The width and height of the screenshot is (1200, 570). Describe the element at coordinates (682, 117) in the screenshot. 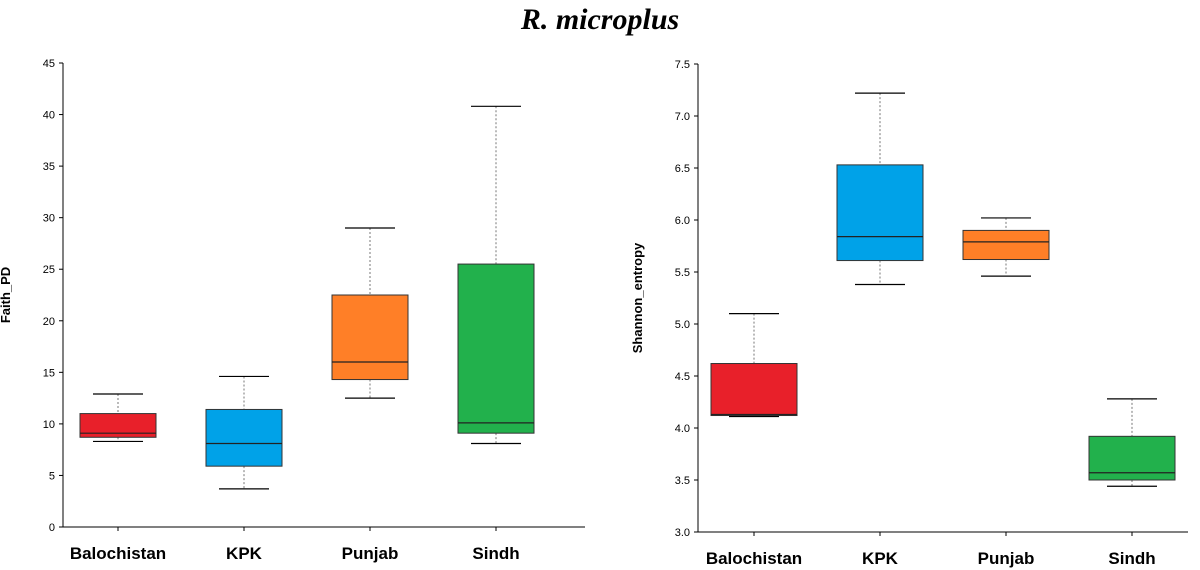

I see `y-tick-label: 7.0` at that location.